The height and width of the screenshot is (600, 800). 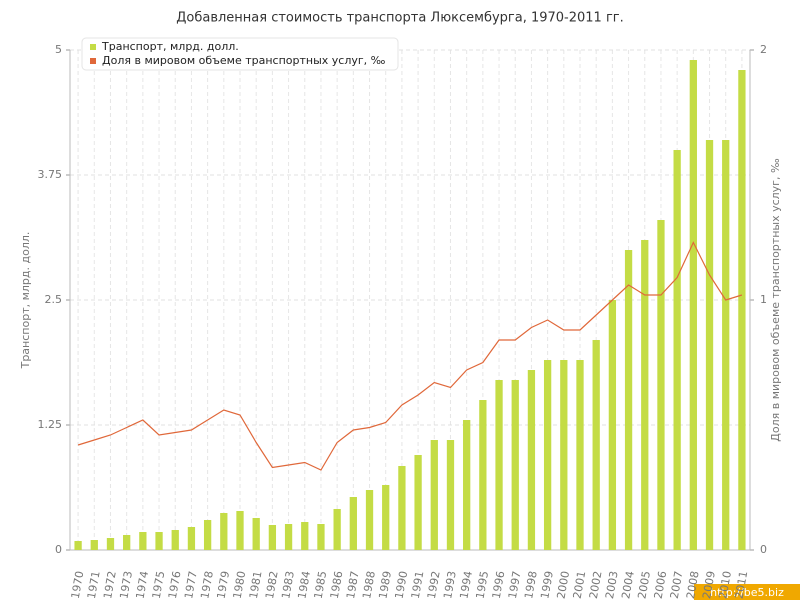 I want to click on y-axis-title: Транспорт, млрд. долл., so click(x=25, y=301).